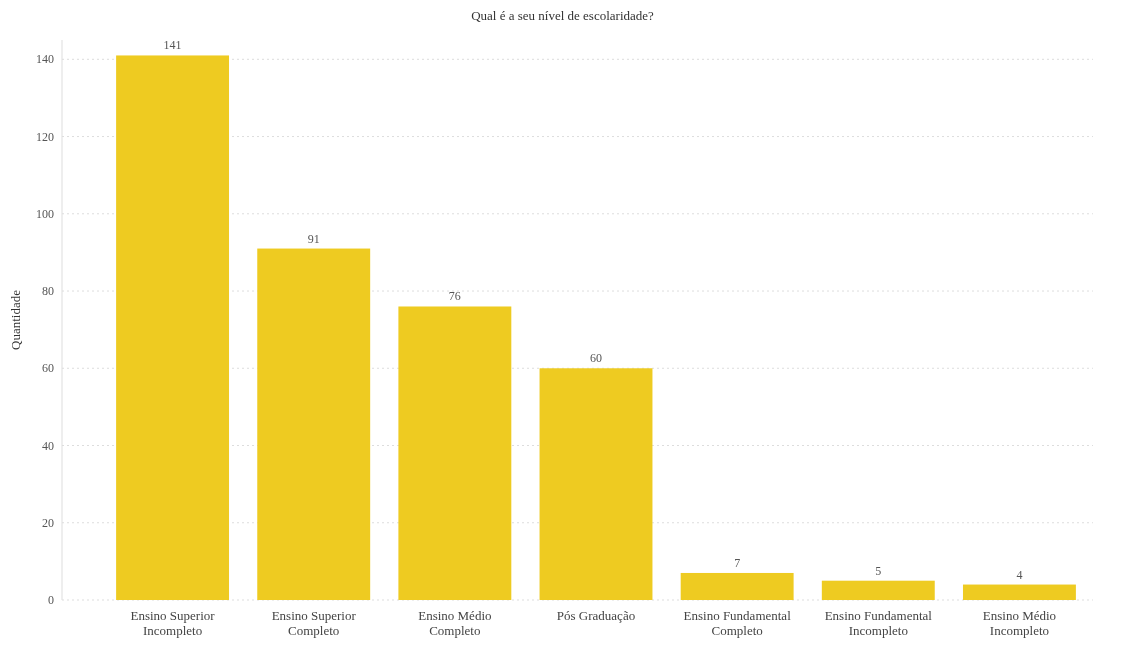  Describe the element at coordinates (48, 522) in the screenshot. I see `y-tick-label: 20` at that location.